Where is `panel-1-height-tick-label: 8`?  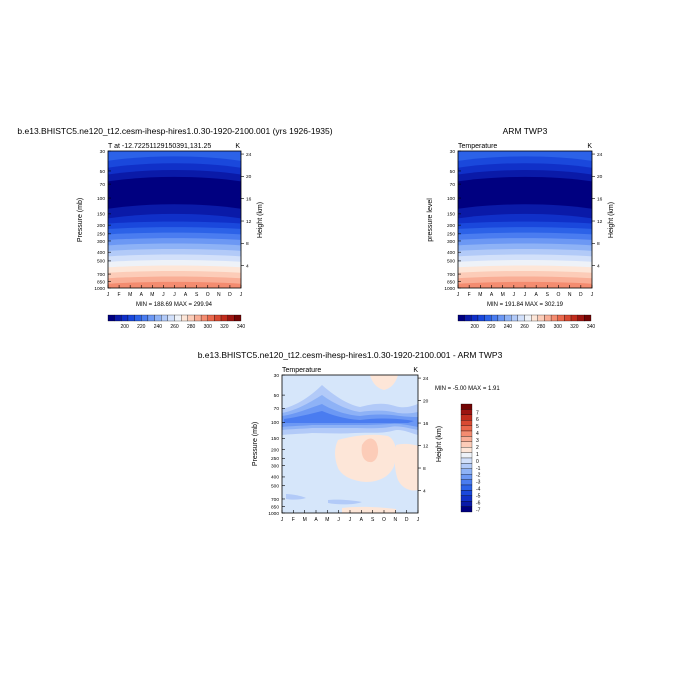 panel-1-height-tick-label: 8 is located at coordinates (247, 244).